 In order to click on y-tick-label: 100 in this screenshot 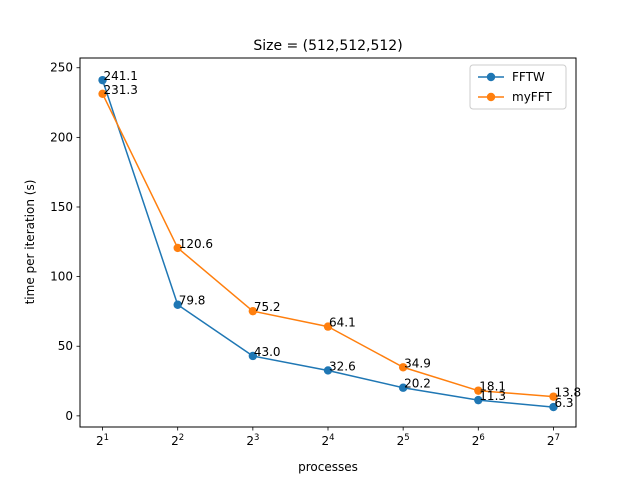, I will do `click(61, 277)`.